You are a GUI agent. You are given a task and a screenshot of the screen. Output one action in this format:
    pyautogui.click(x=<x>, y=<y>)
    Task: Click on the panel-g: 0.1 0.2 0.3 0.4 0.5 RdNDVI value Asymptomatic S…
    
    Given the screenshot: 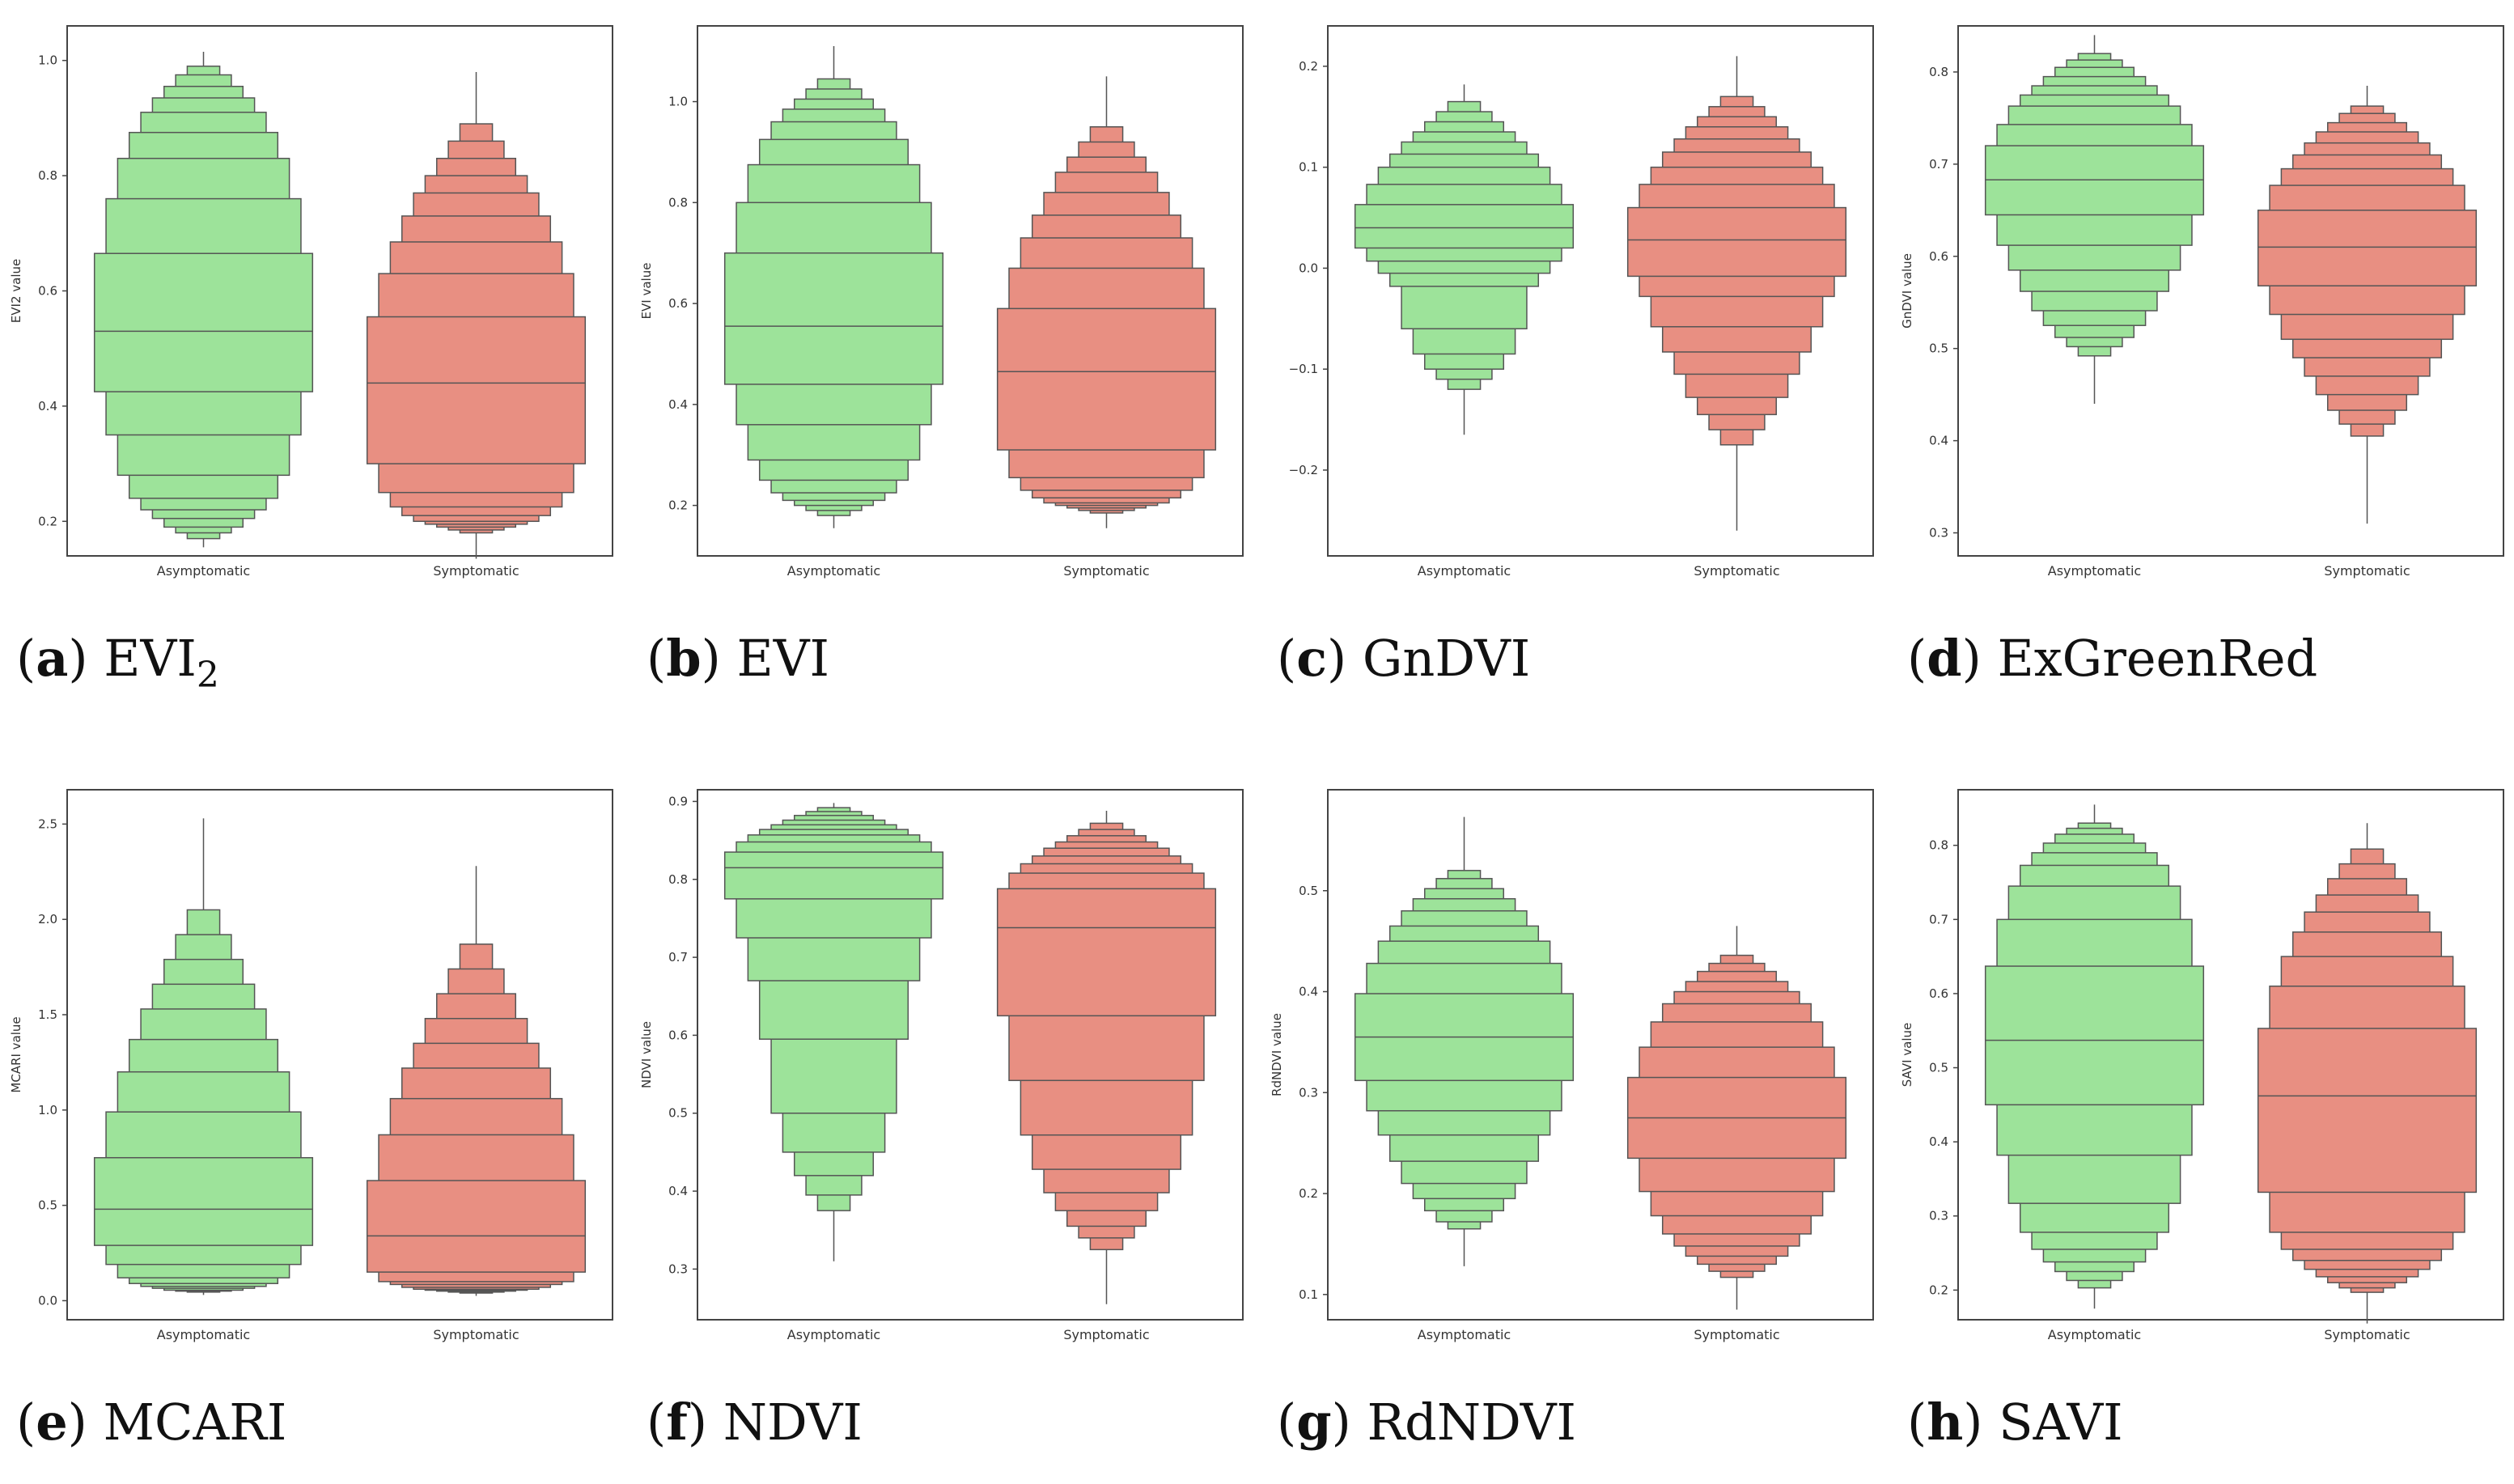 What is the action you would take?
    pyautogui.click(x=1572, y=1121)
    